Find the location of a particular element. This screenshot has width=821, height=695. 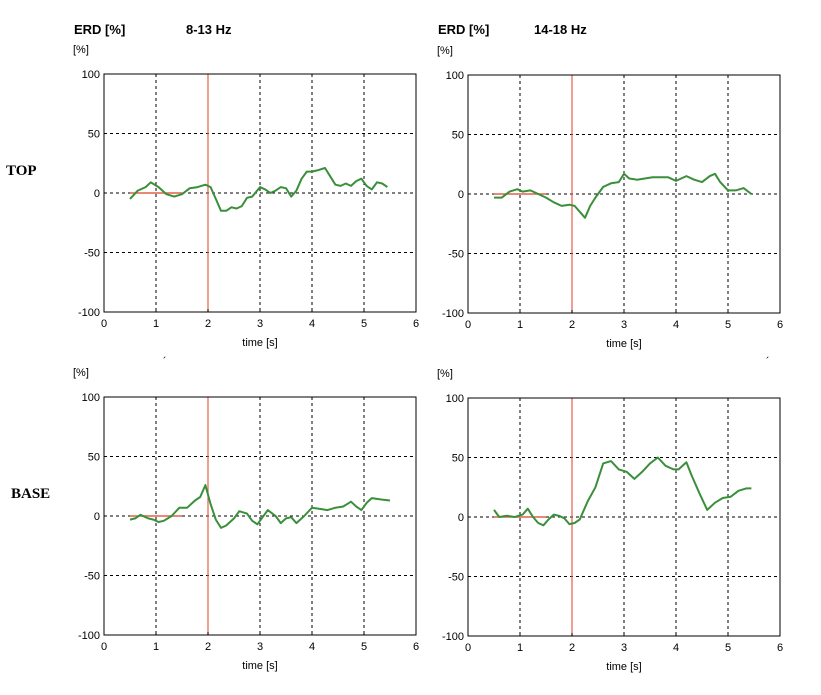

row-label-top: TOP is located at coordinates (21, 171).